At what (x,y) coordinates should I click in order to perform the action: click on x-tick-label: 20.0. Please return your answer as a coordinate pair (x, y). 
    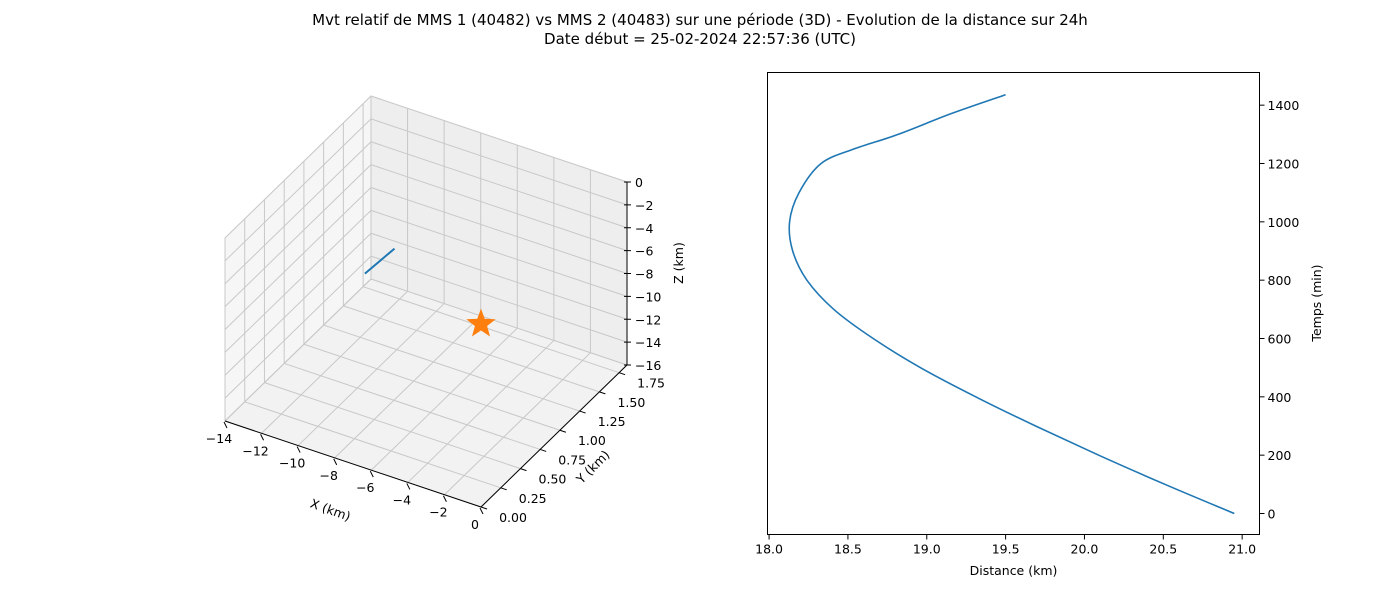
    Looking at the image, I should click on (1085, 549).